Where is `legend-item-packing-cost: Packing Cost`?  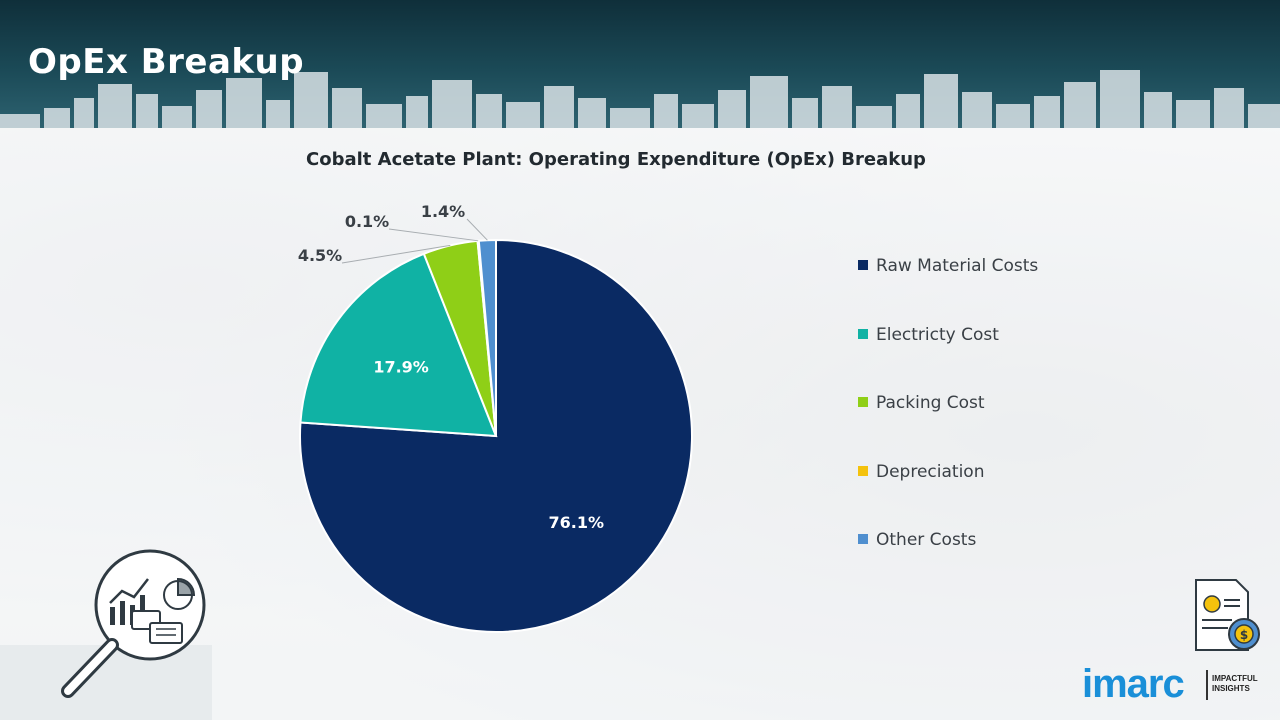 legend-item-packing-cost: Packing Cost is located at coordinates (921, 403).